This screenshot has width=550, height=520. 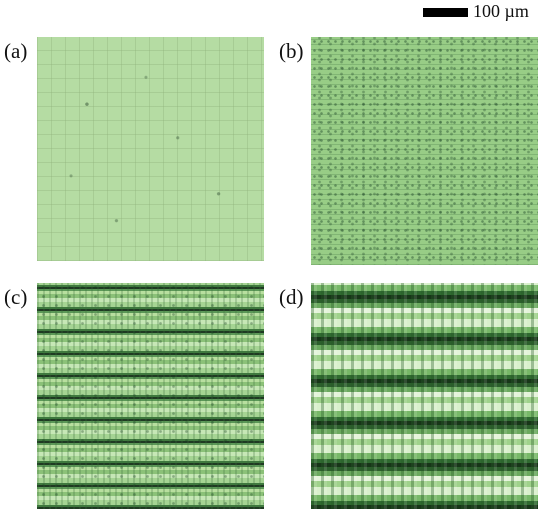 What do you see at coordinates (16, 51) in the screenshot?
I see `panel-label-a: (a)` at bounding box center [16, 51].